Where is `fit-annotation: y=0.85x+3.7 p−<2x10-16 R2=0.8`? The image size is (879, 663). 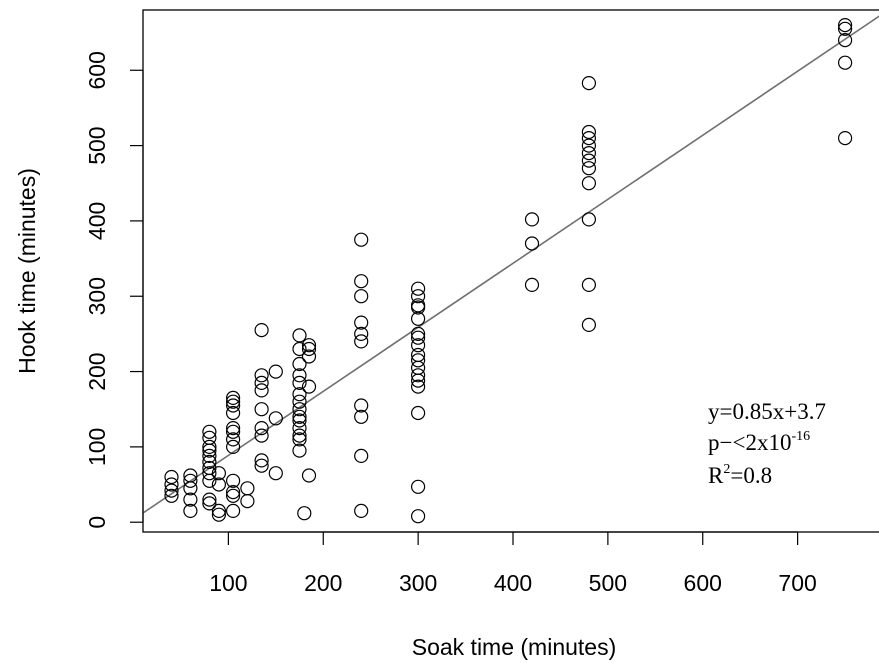
fit-annotation: y=0.85x+3.7 p−<2x10-16 R2=0.8 is located at coordinates (767, 443).